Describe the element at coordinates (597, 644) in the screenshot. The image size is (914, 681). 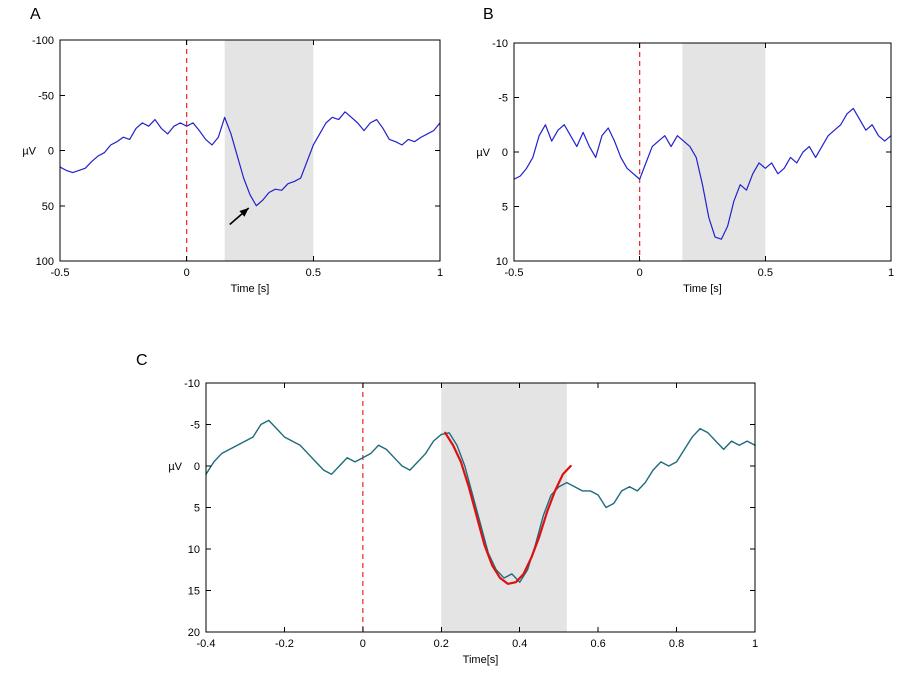
I see `svg-text: 0.6` at that location.